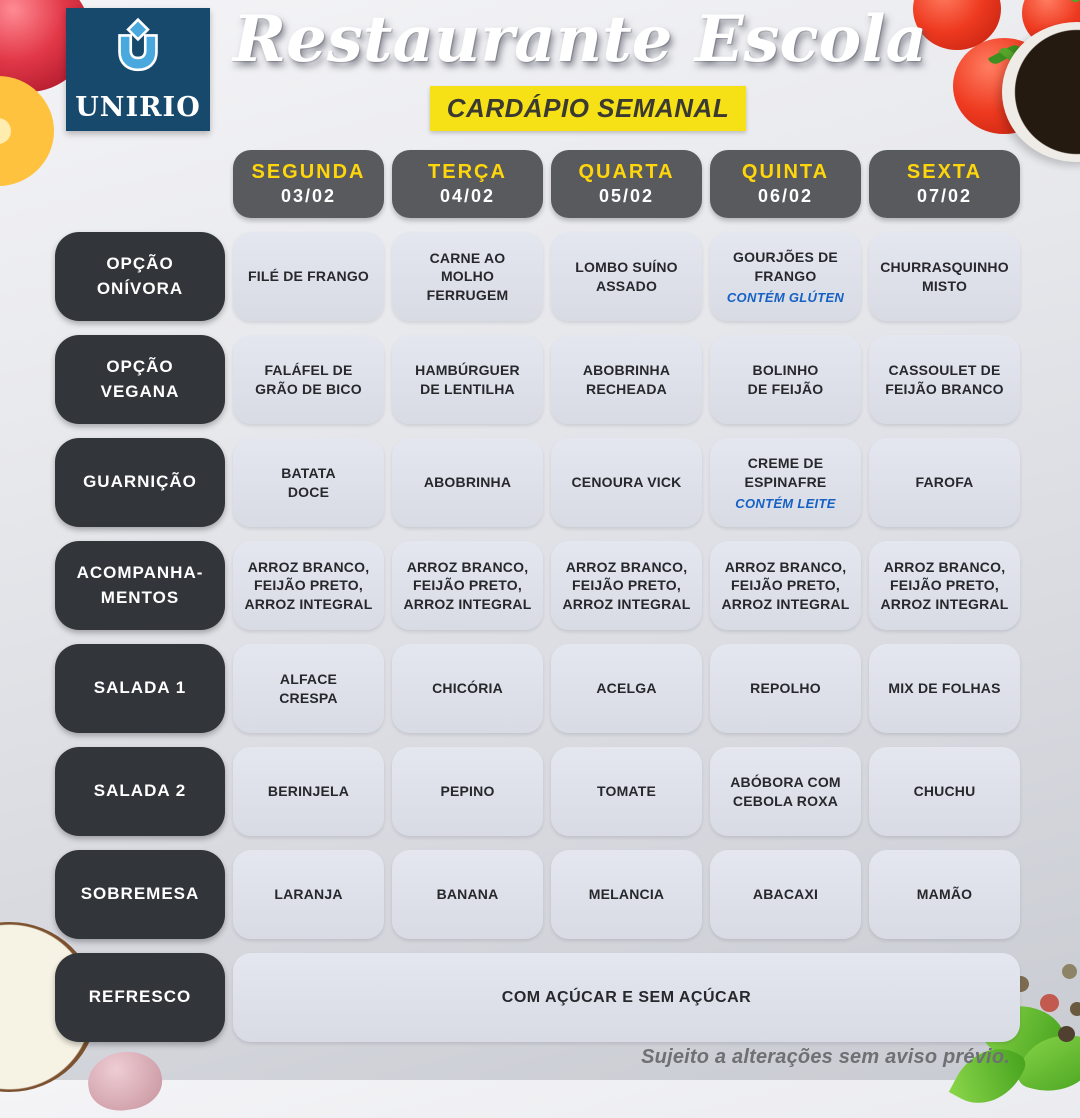  I want to click on column-header-quinta: QUINTA 06/02, so click(785, 184).